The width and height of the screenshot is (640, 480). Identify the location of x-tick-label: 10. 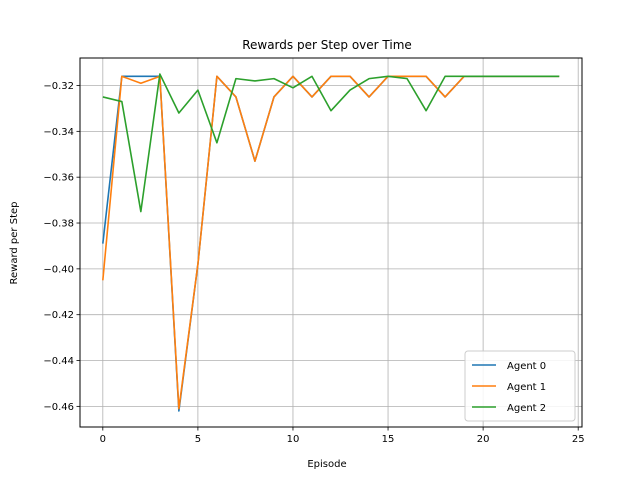
(293, 439).